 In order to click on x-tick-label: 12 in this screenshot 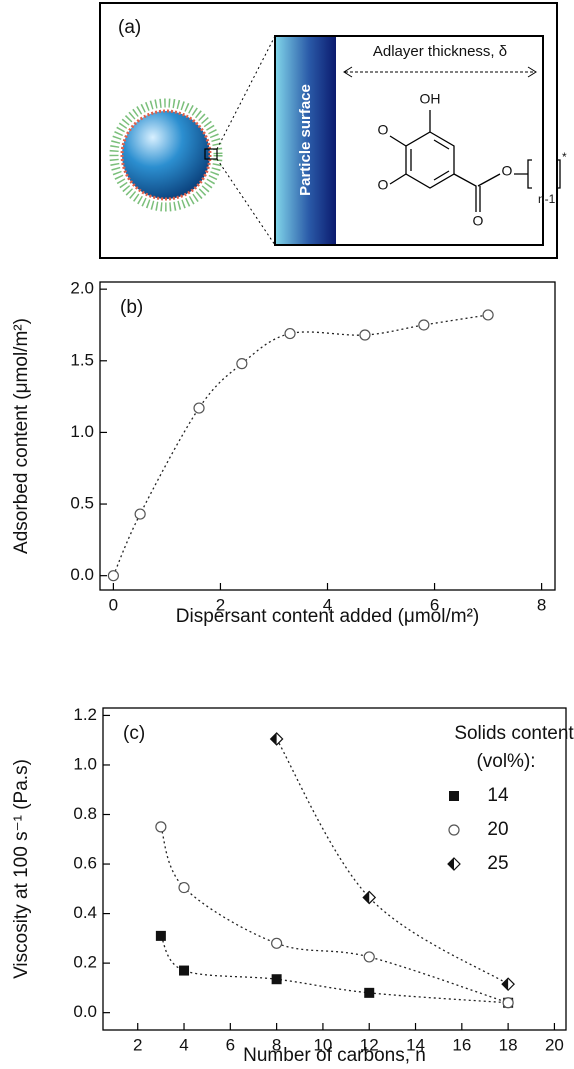, I will do `click(369, 1044)`.